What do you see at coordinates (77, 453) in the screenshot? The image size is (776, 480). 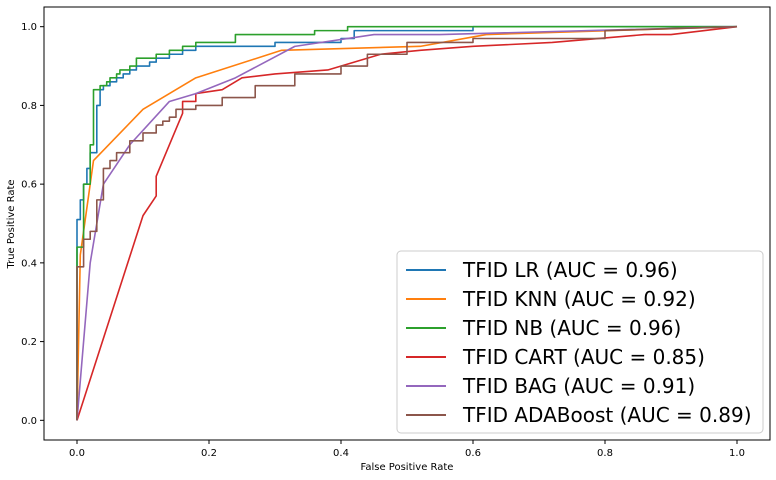 I see `x-tick-label: 0.0` at bounding box center [77, 453].